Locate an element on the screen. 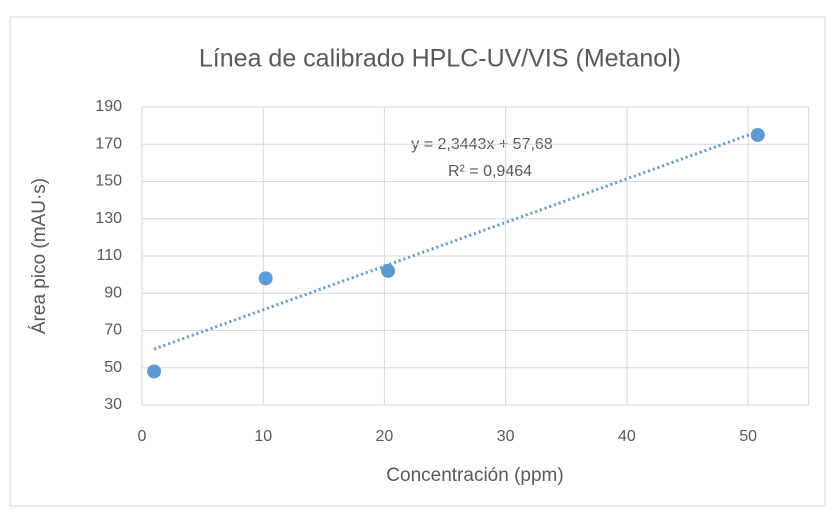 This screenshot has height=517, width=836. y-tick-label: 30 is located at coordinates (113, 404).